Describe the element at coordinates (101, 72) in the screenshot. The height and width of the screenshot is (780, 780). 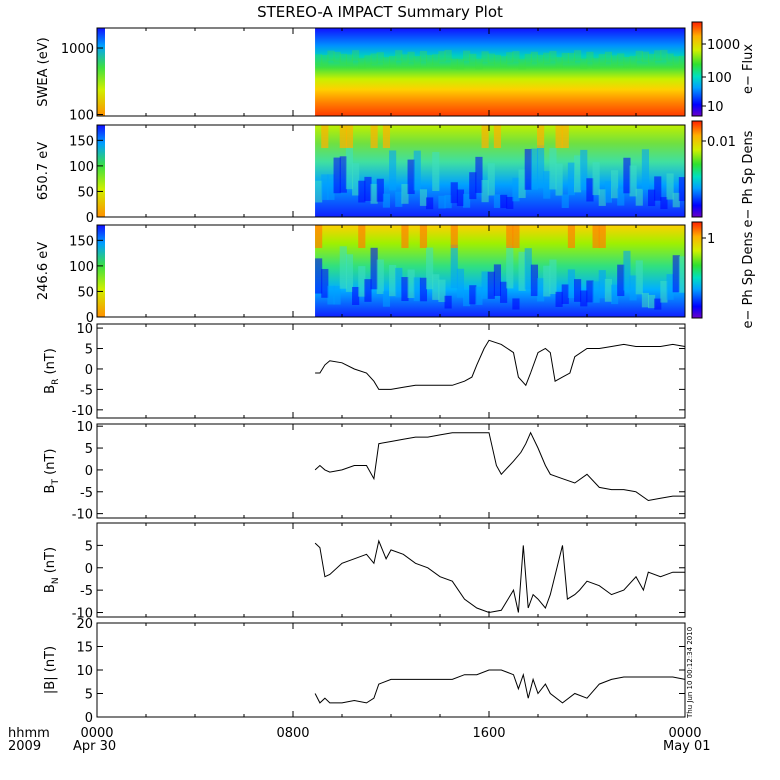
I see `spectrogram-stub` at that location.